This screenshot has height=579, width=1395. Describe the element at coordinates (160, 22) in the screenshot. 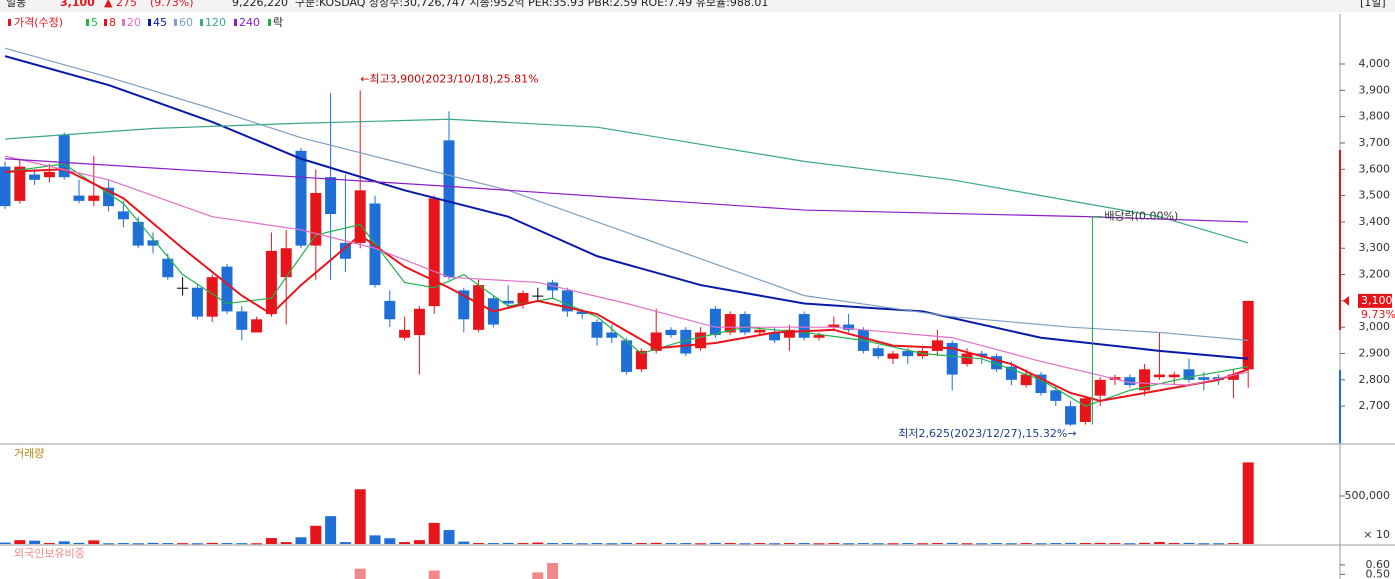

I see `legend-label: 45` at that location.